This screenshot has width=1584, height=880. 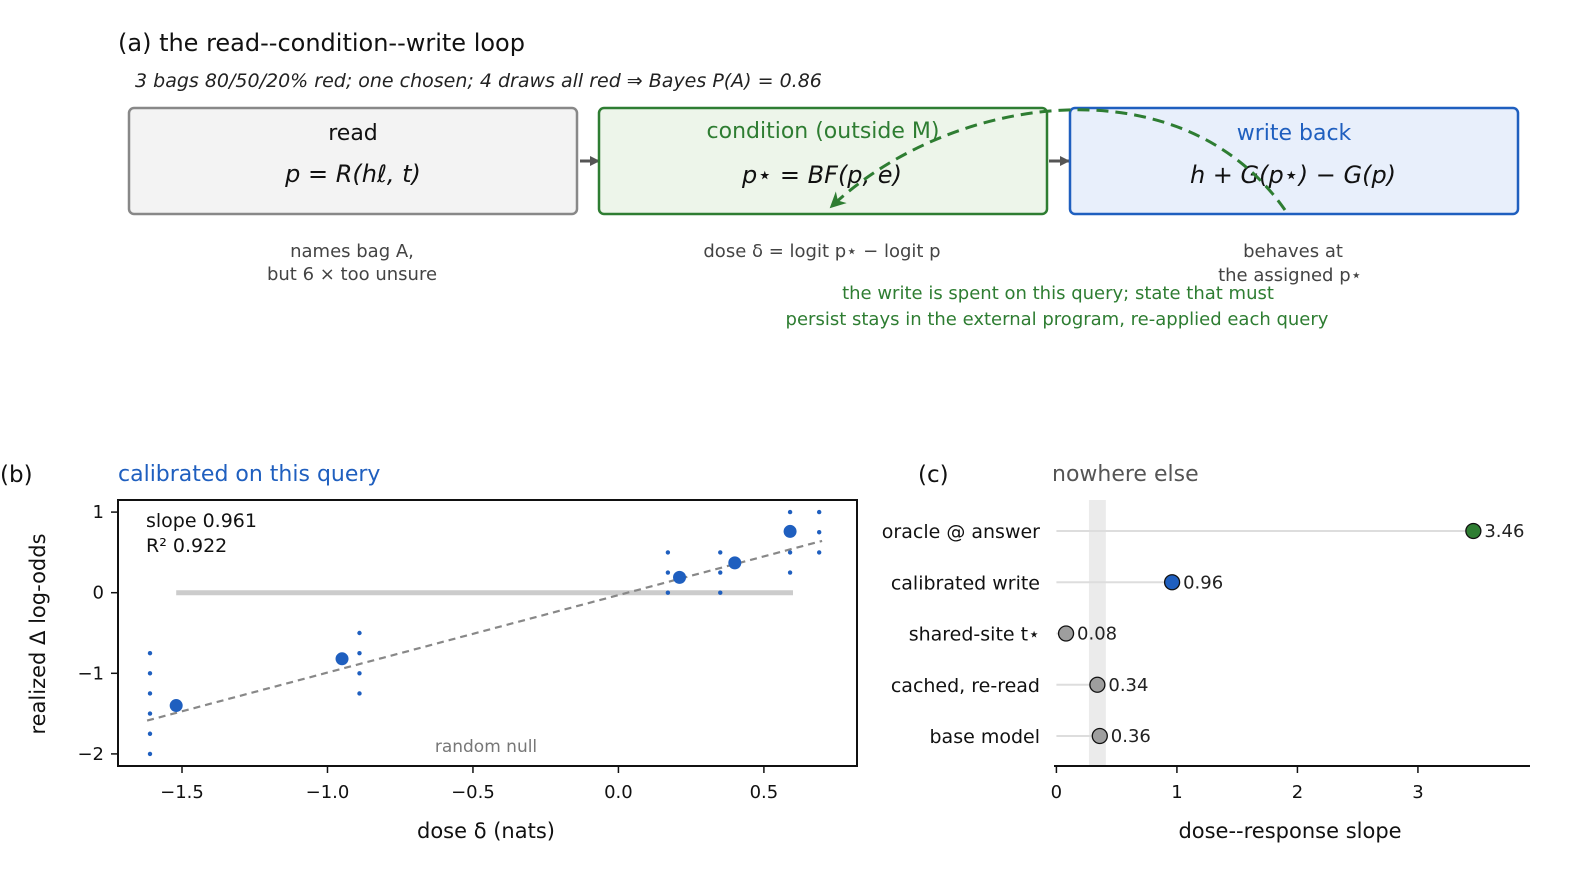 What do you see at coordinates (1058, 159) in the screenshot?
I see `feedback-arrow` at bounding box center [1058, 159].